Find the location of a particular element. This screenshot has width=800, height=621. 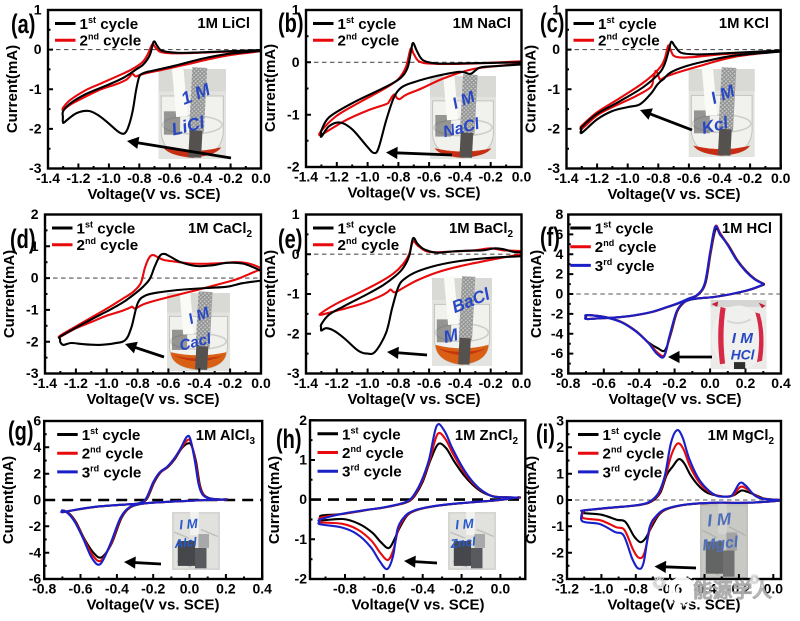

svg-text: (c) is located at coordinates (552, 23).